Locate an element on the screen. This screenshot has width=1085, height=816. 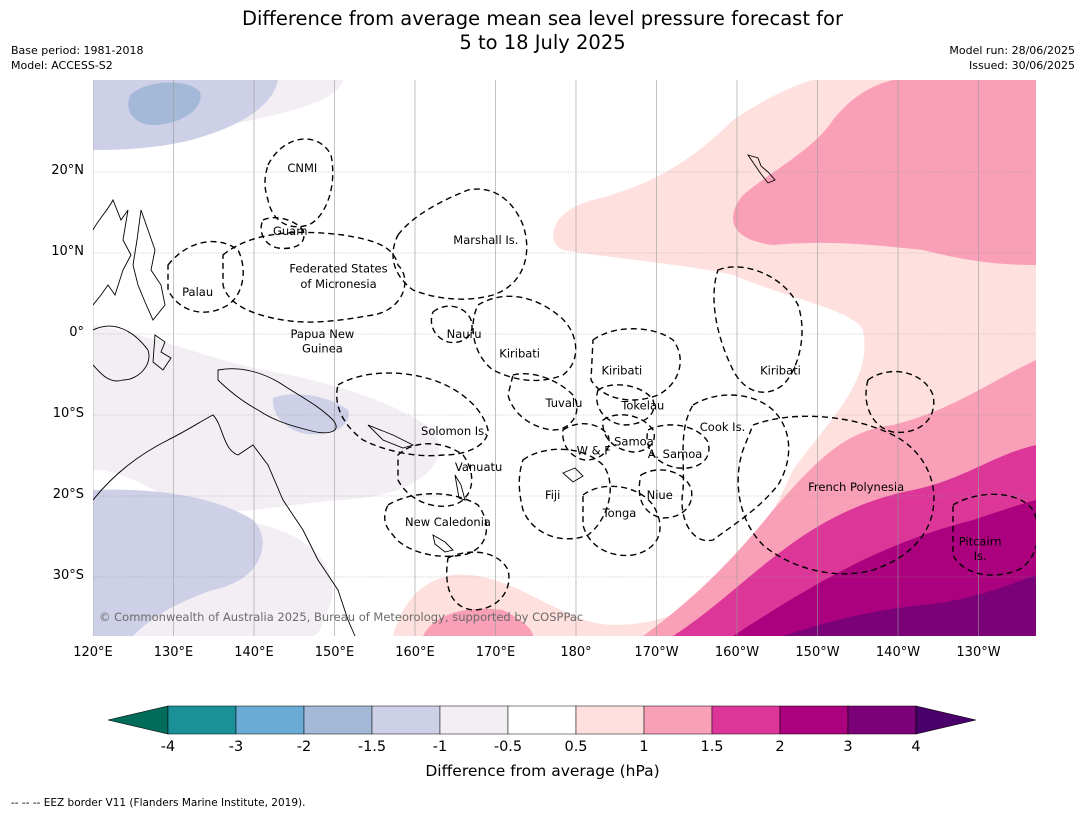
eez-nauru is located at coordinates (451, 324).